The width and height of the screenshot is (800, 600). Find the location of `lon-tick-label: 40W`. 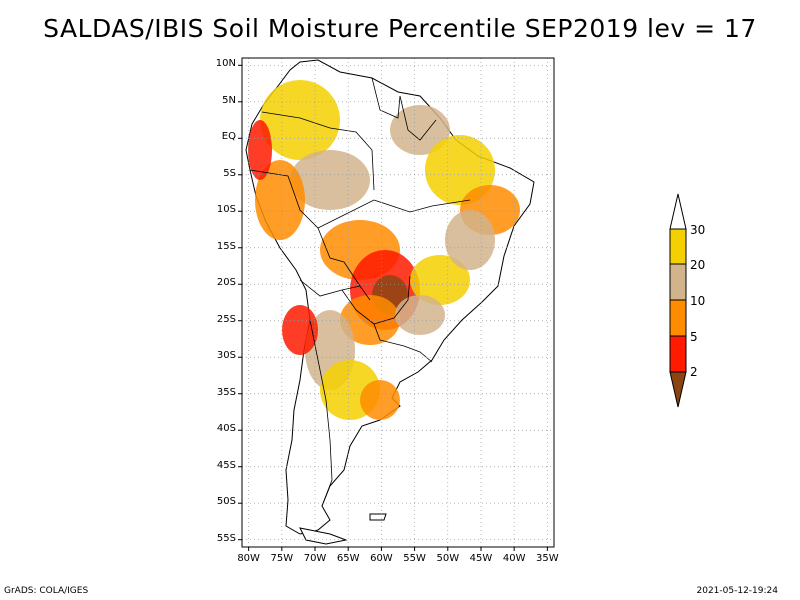

lon-tick-label: 40W is located at coordinates (514, 558).